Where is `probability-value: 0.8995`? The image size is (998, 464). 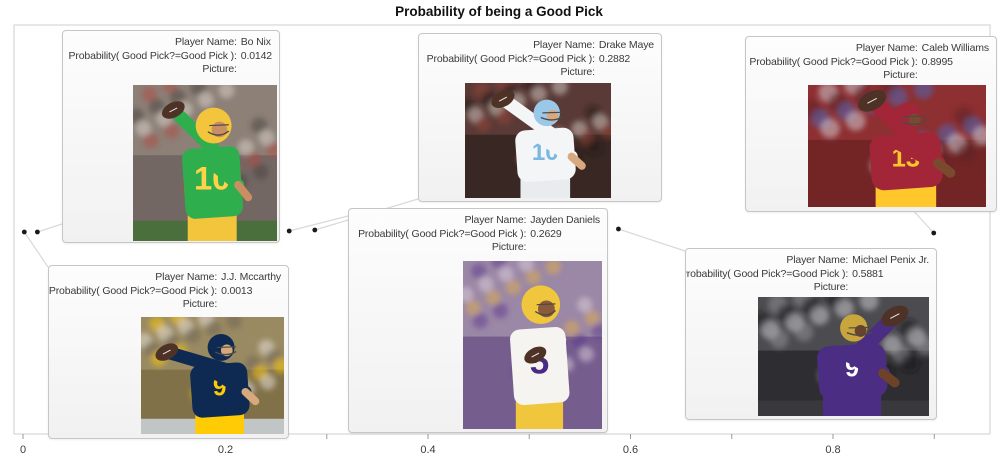
probability-value: 0.8995 is located at coordinates (937, 61).